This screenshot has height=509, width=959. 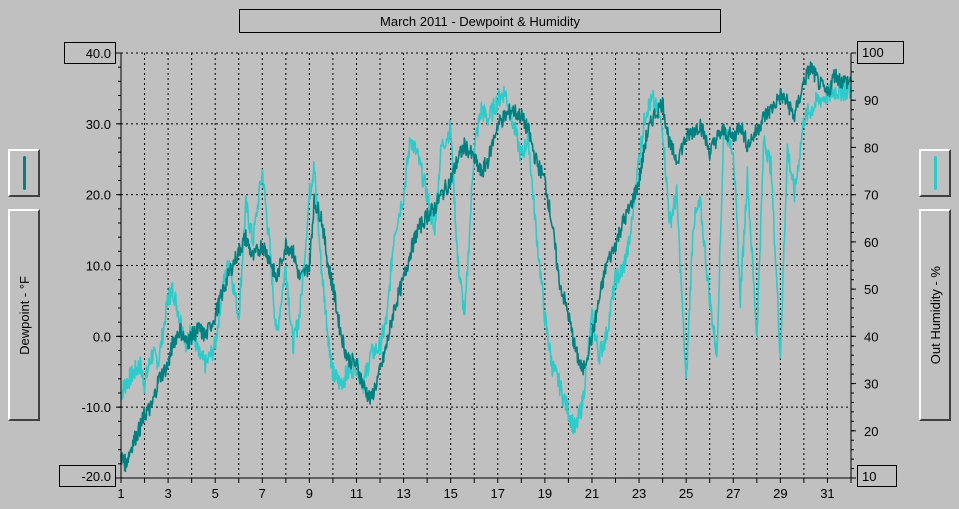 I want to click on right-tick-label: 30, so click(x=871, y=384).